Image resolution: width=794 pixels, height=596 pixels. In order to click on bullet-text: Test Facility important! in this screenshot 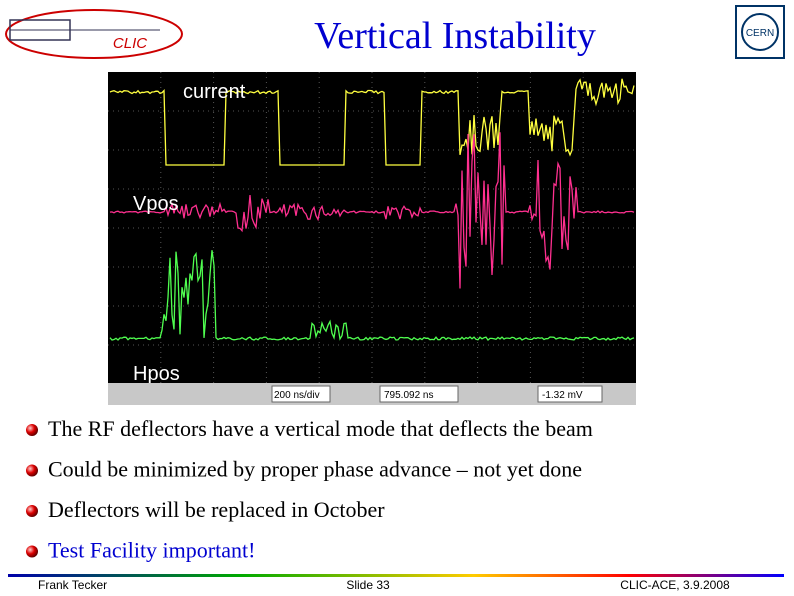, I will do `click(151, 550)`.